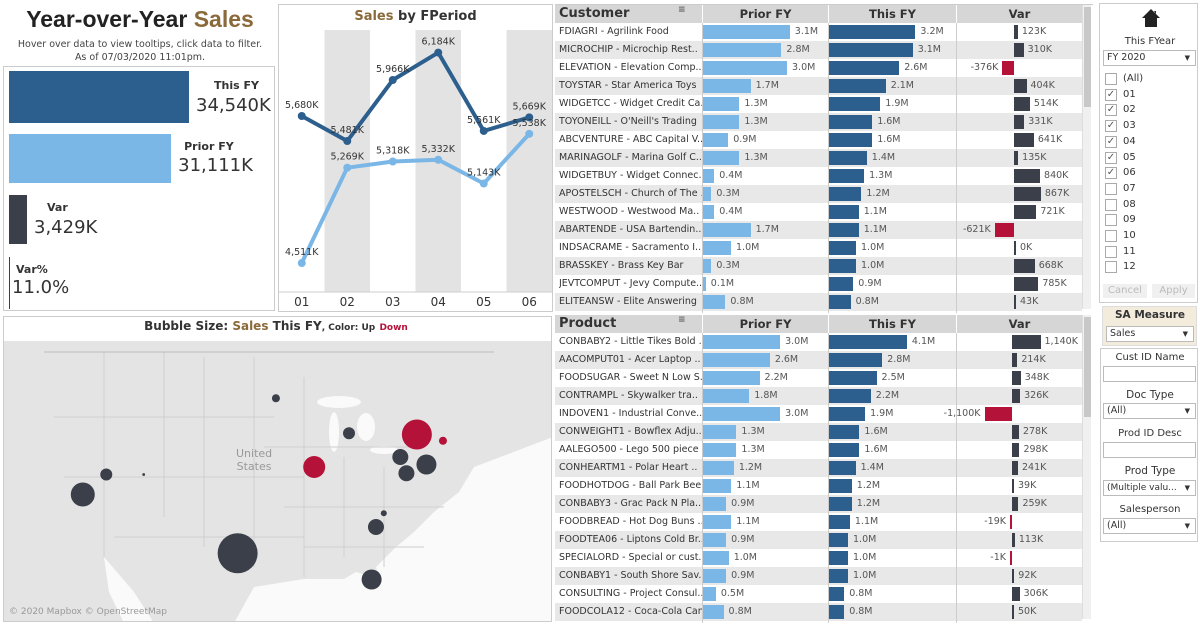  I want to click on row-name: ABCVENTURE - ABC Capital V.., so click(630, 139).